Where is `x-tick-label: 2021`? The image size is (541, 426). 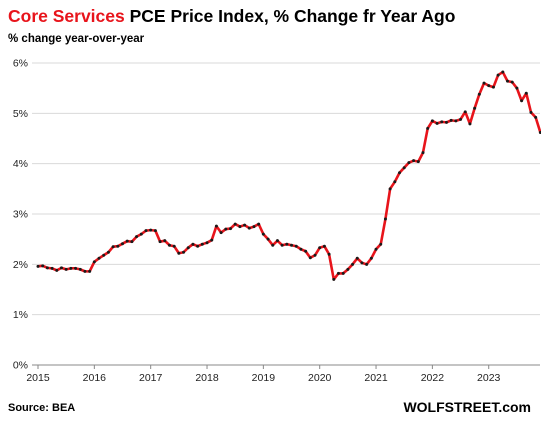
x-tick-label: 2021 is located at coordinates (376, 378).